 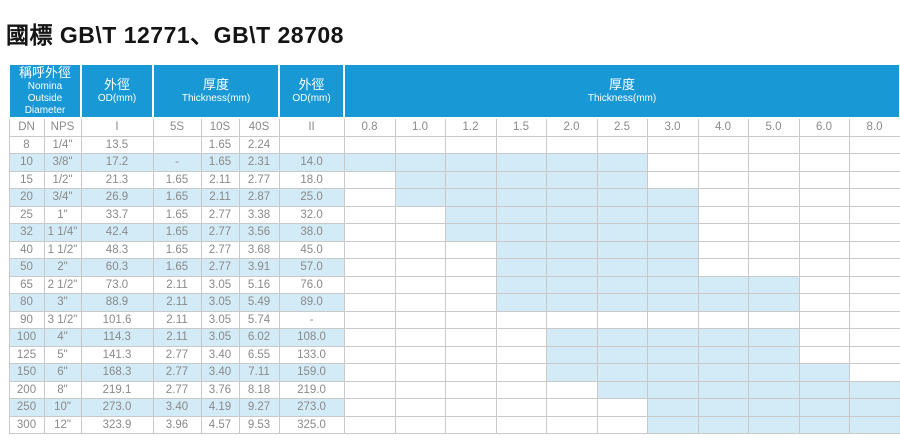 What do you see at coordinates (26, 267) in the screenshot?
I see `cell-dn: 50` at bounding box center [26, 267].